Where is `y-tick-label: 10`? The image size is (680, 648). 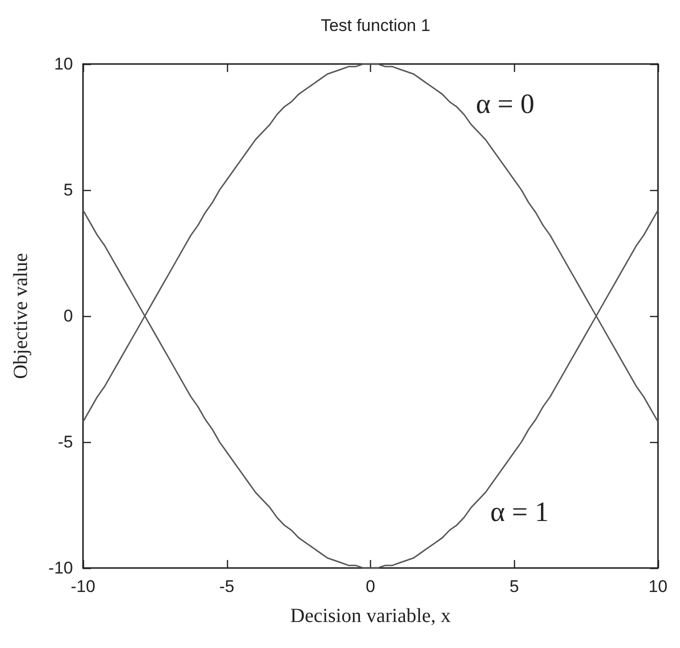 y-tick-label: 10 is located at coordinates (63, 64).